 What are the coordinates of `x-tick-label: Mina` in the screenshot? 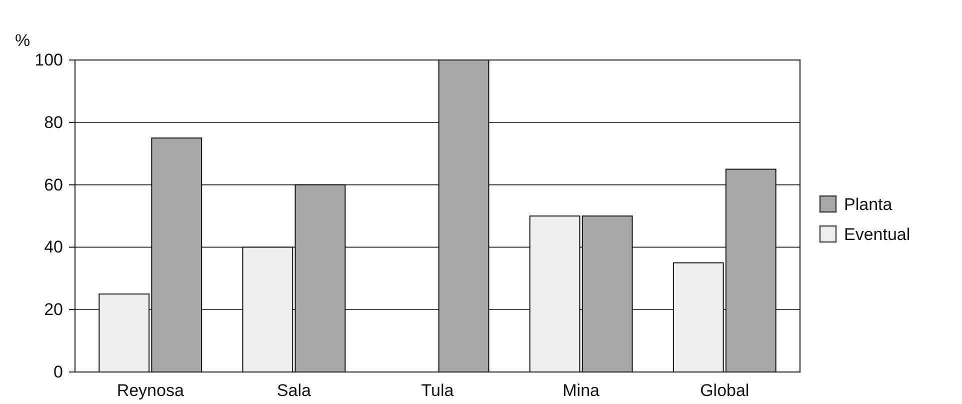 It's located at (581, 390).